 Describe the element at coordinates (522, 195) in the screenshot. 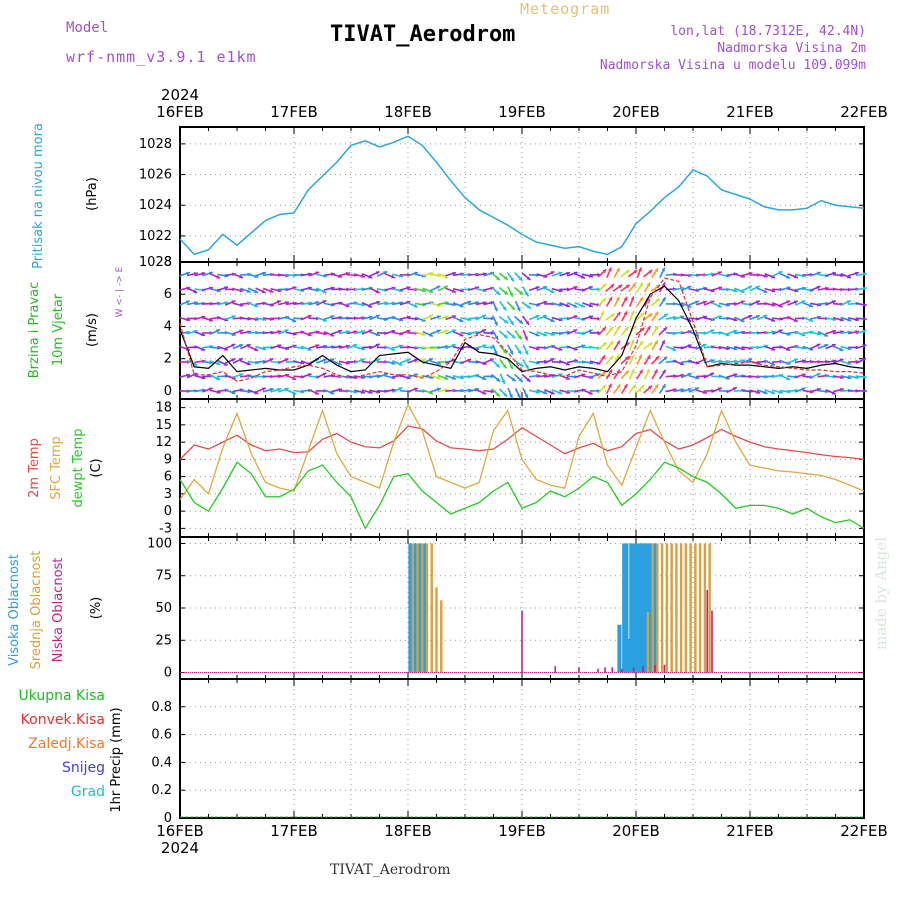

I see `pressure-line` at that location.